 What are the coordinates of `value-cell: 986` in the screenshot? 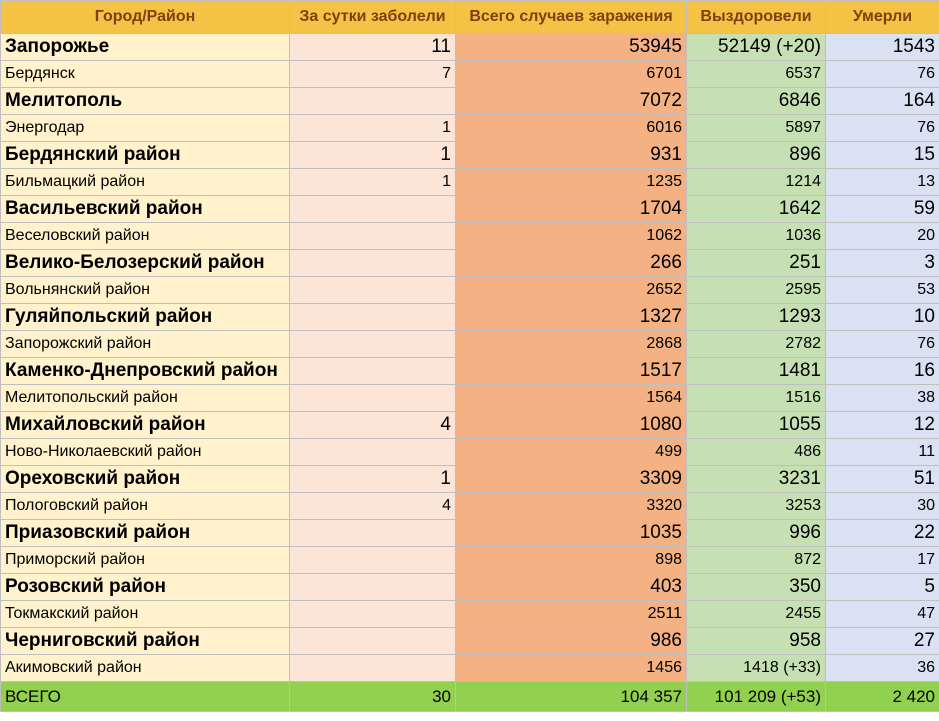 It's located at (571, 641).